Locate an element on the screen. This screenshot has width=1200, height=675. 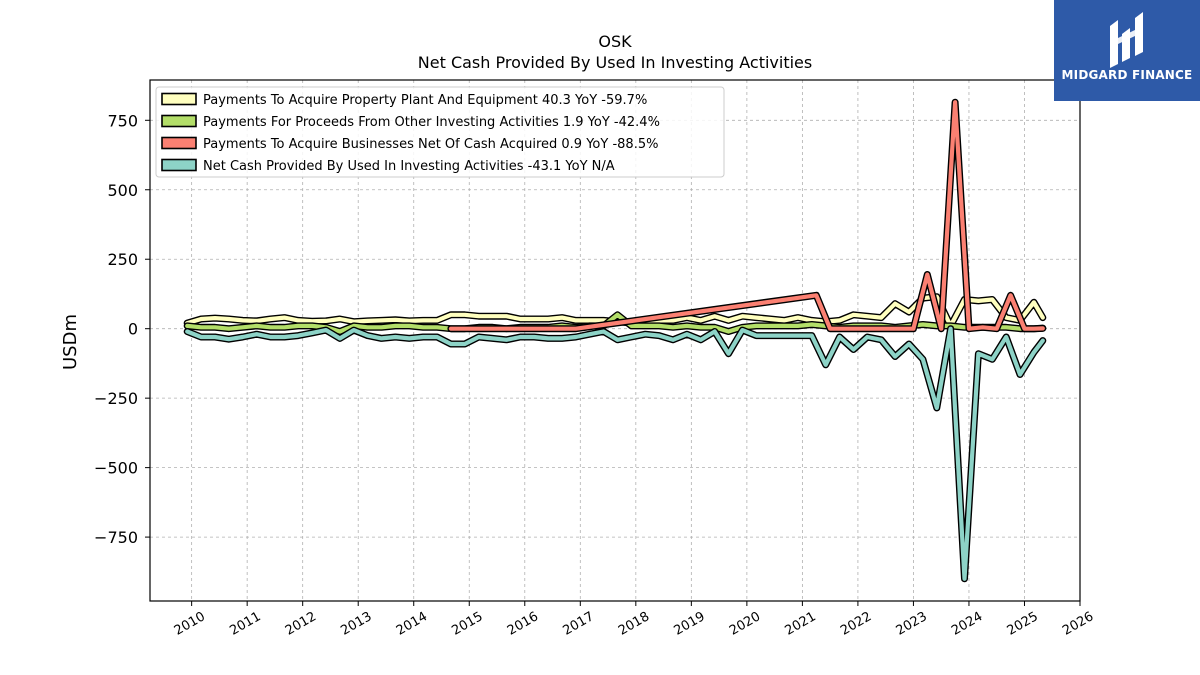
x-tick-label: 2010 is located at coordinates (190, 624).